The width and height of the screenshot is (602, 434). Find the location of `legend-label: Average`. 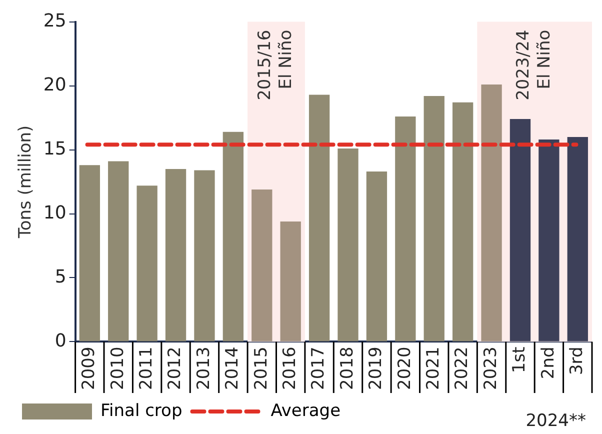

legend-label: Average is located at coordinates (305, 410).